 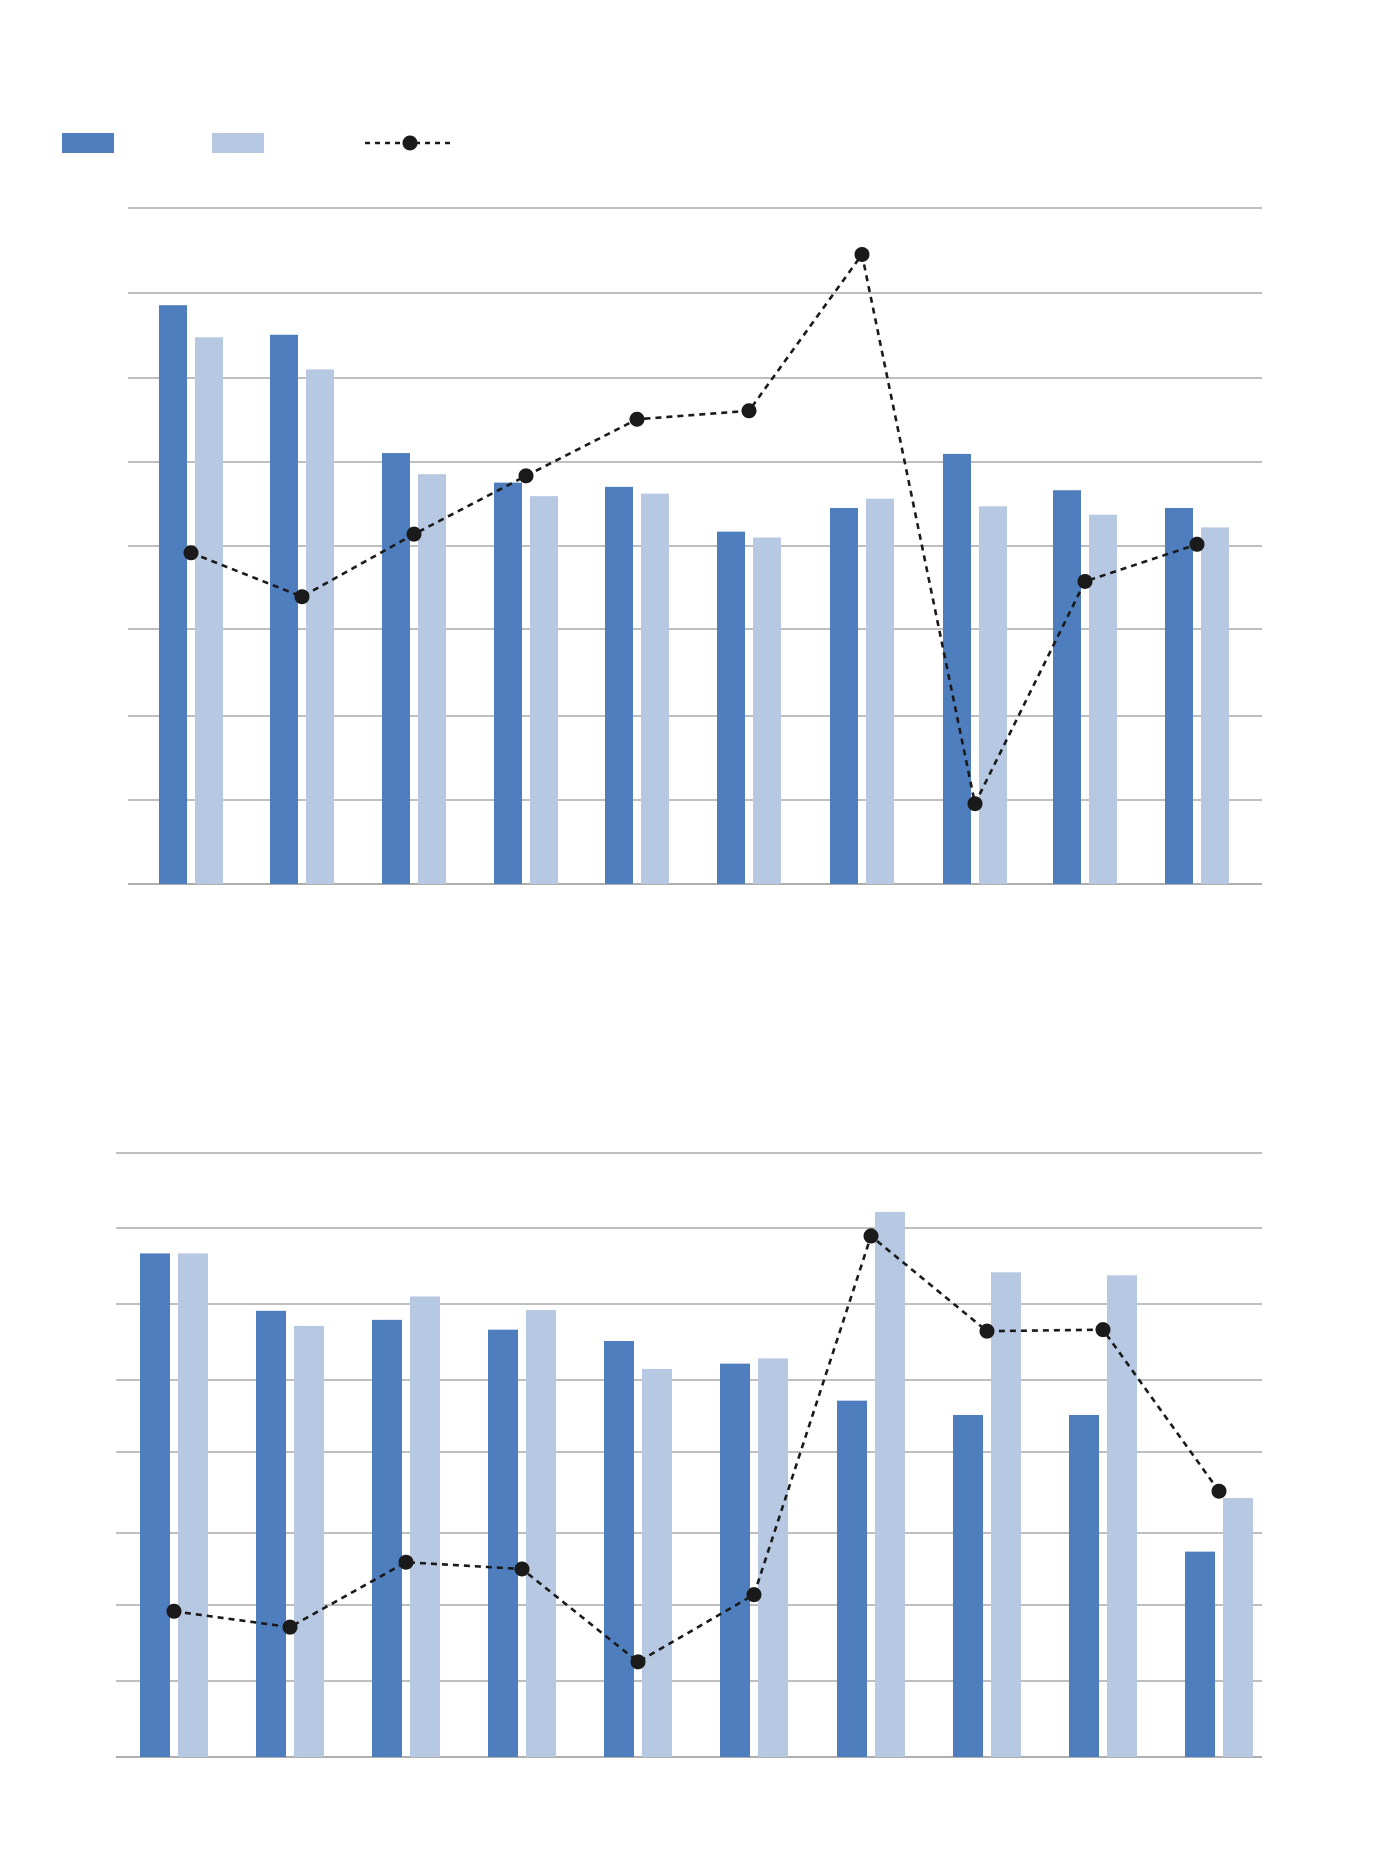 I want to click on legend-swatch-series-b, so click(x=238, y=143).